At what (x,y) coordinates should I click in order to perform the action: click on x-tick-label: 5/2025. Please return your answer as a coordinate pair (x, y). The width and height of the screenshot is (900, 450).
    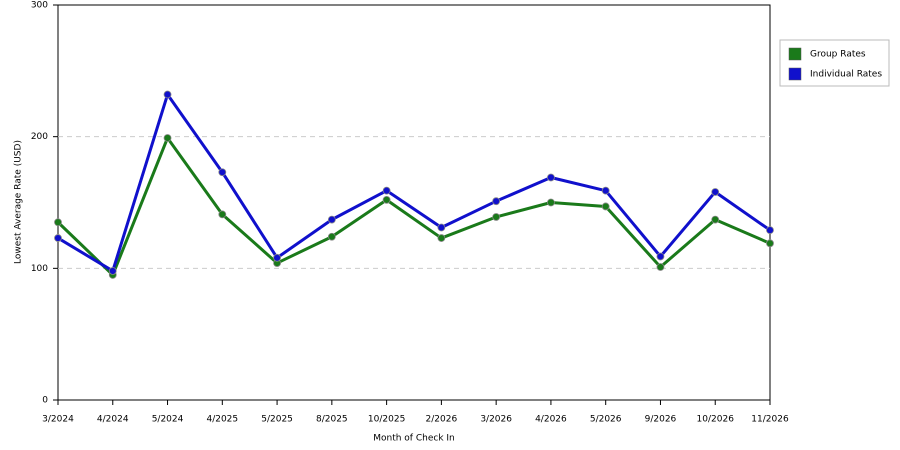
    Looking at the image, I should click on (277, 420).